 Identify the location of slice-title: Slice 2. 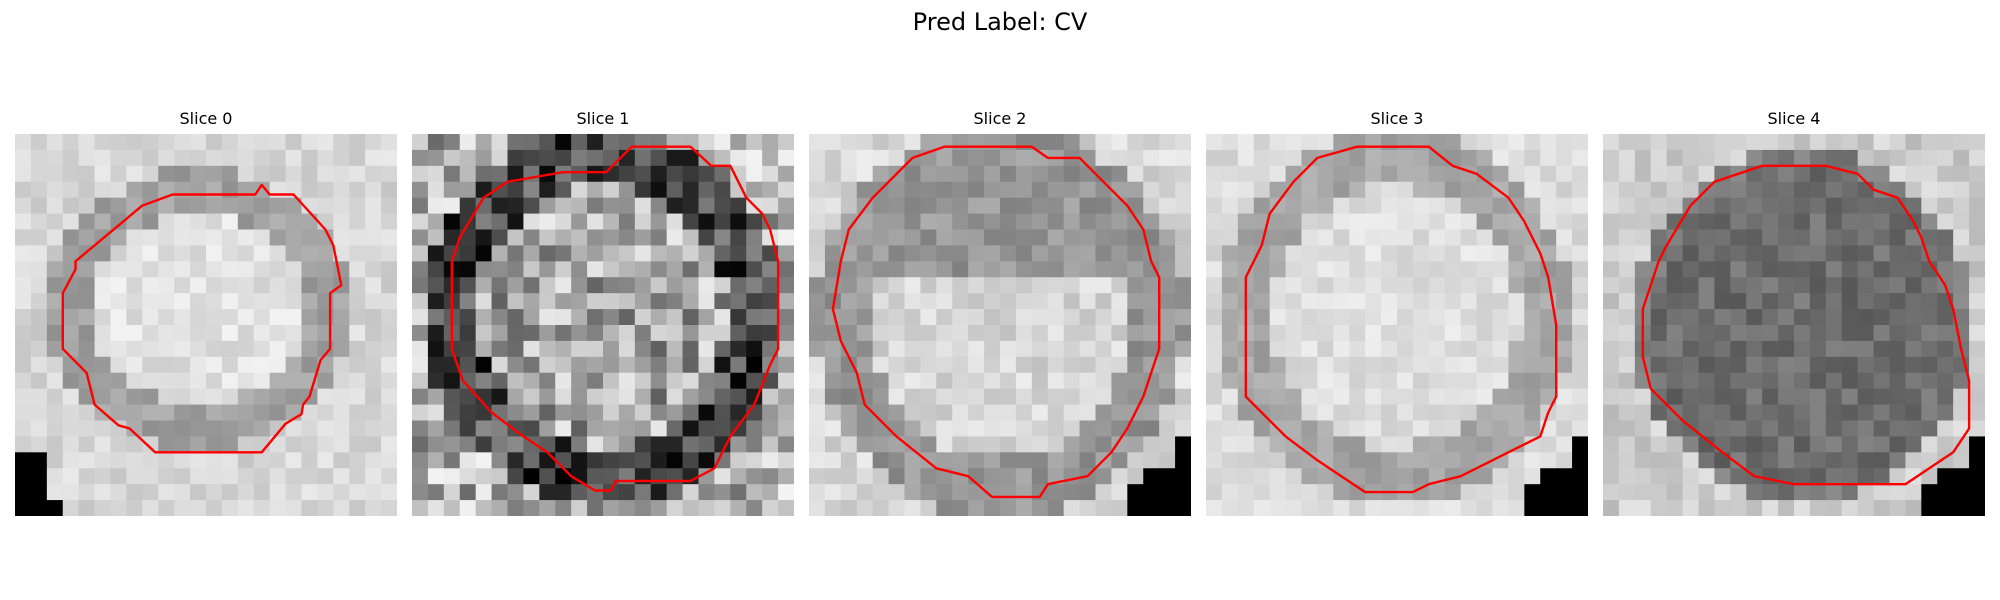
(1000, 118).